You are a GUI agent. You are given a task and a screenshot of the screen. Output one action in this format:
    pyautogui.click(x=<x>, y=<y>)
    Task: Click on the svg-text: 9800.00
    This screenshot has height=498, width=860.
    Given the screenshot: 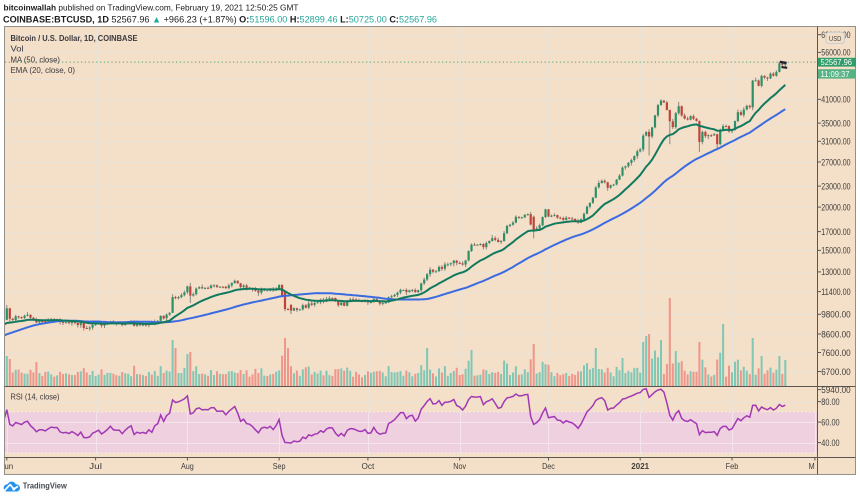 What is the action you would take?
    pyautogui.click(x=835, y=315)
    